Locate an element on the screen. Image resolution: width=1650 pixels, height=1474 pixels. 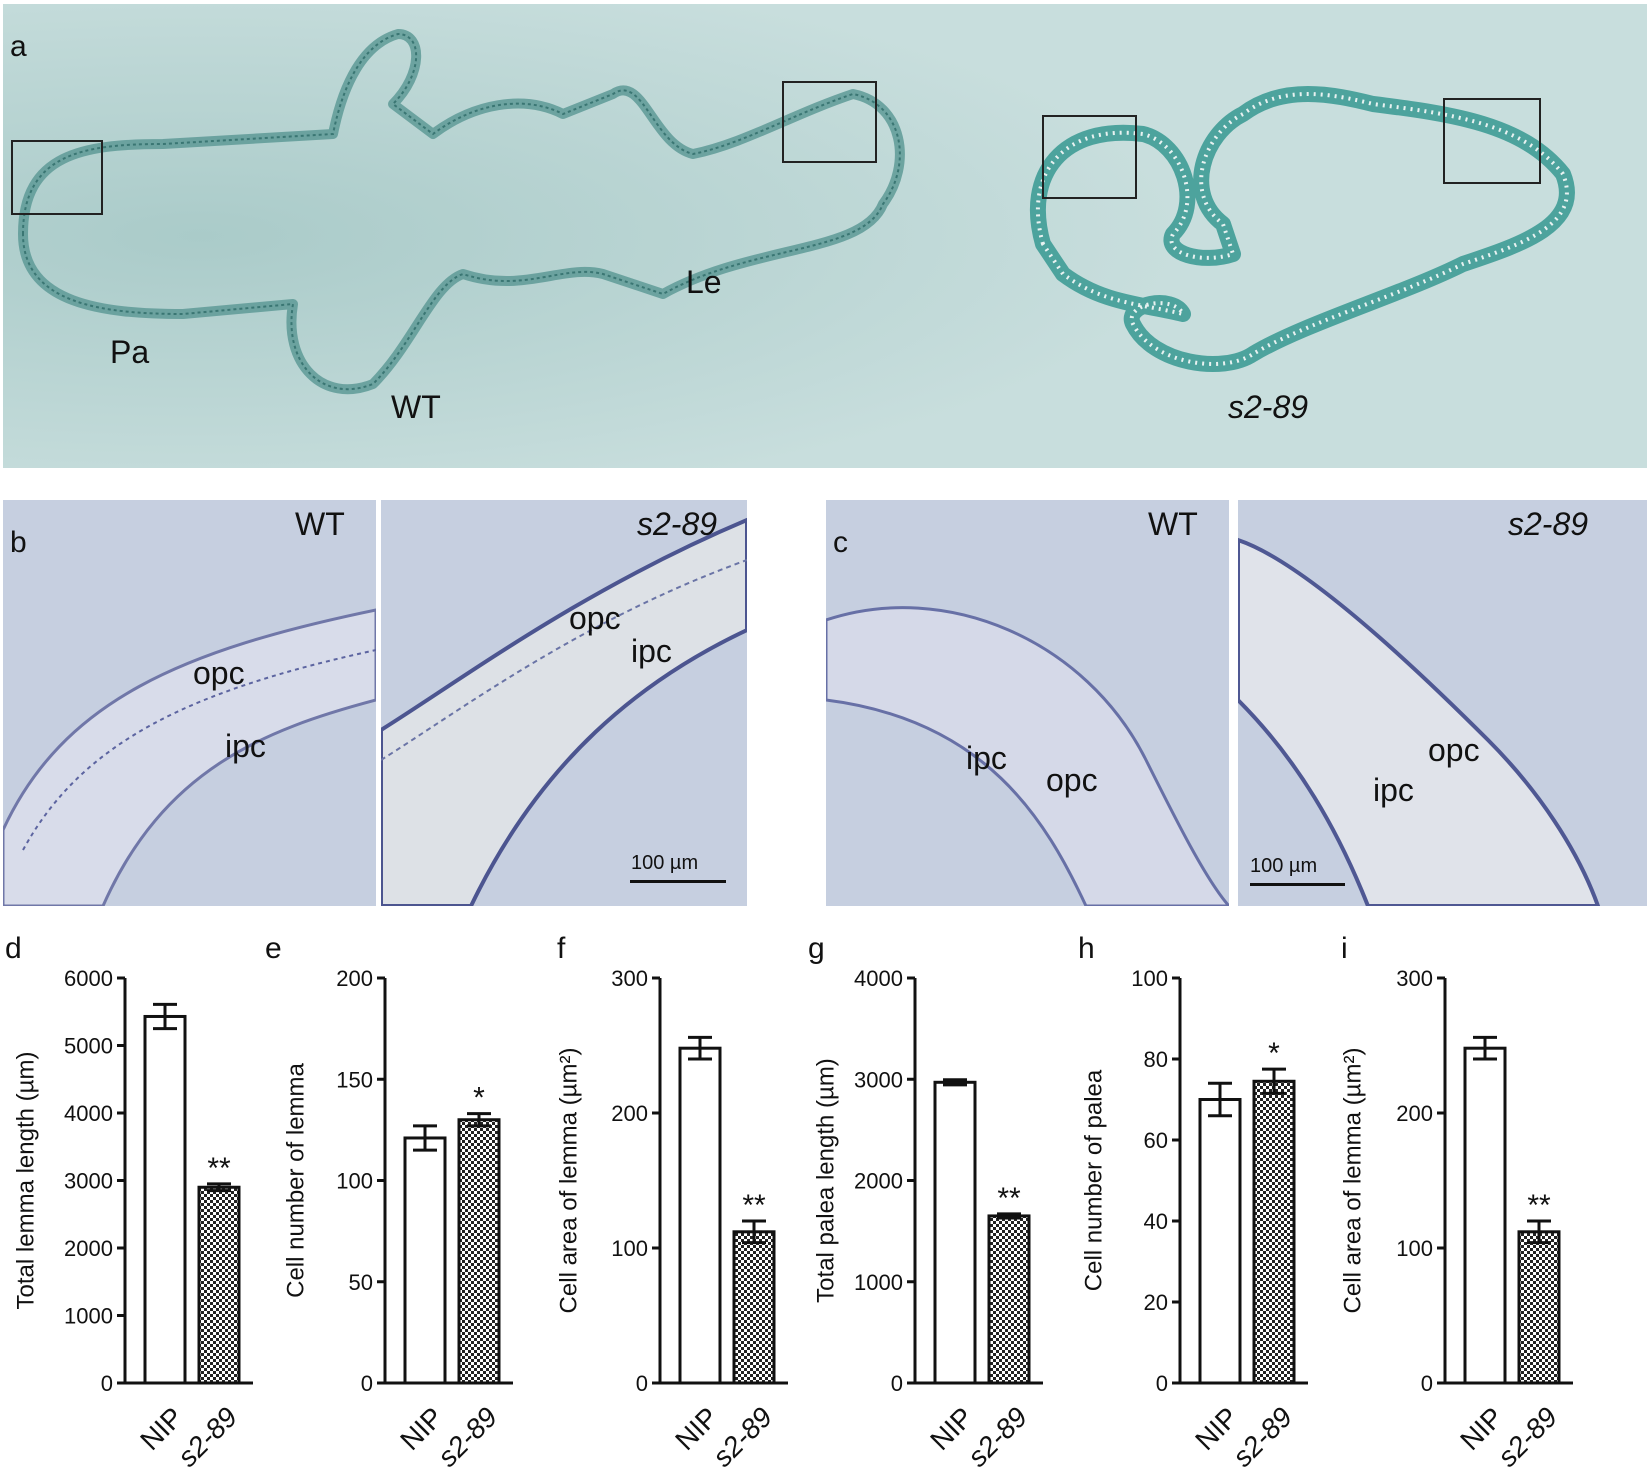
micrograph-panel-c-wt: c WT ipc opc is located at coordinates (1027, 703).